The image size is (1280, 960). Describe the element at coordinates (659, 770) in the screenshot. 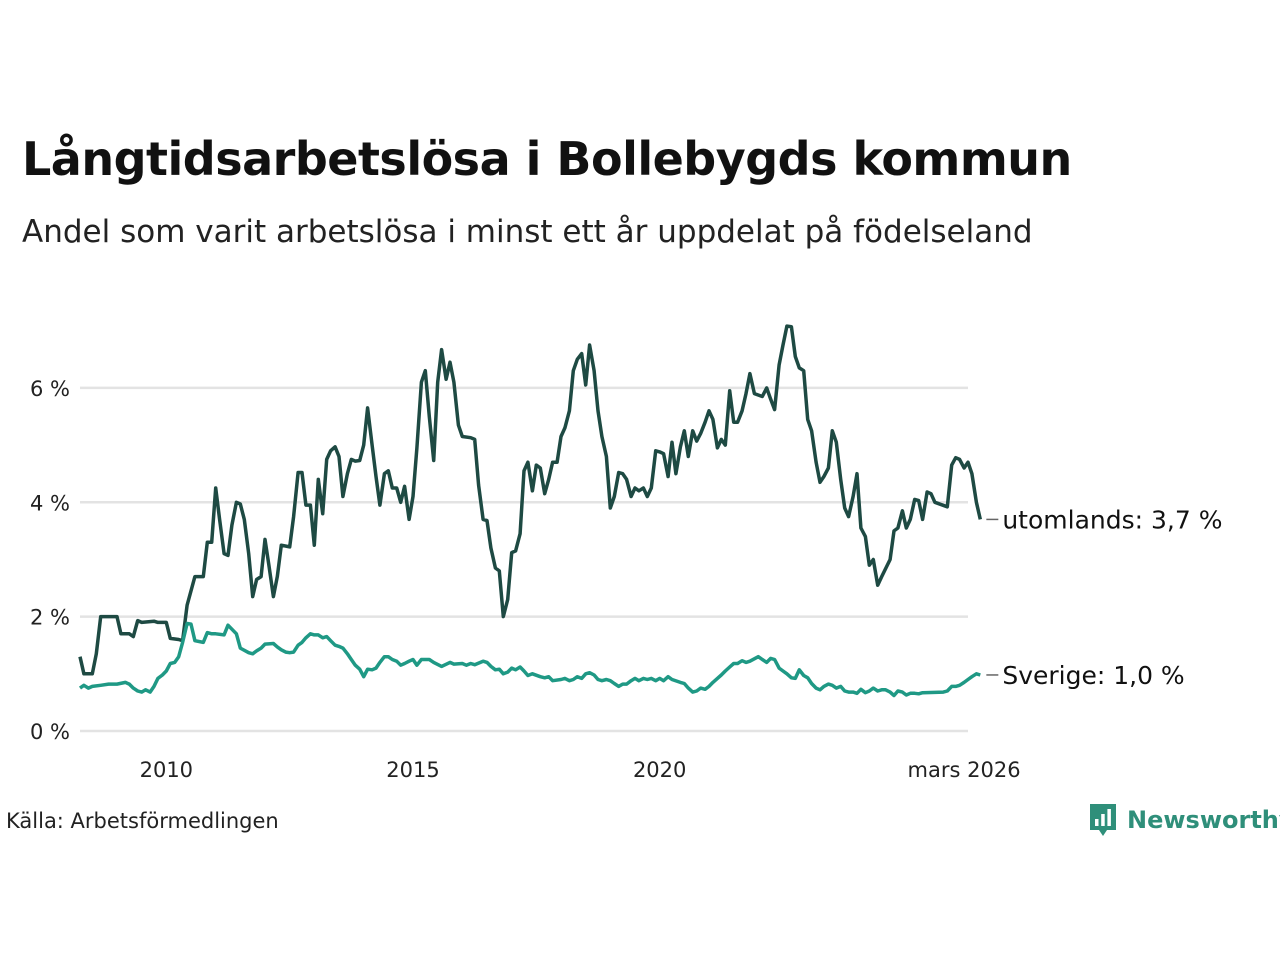

I see `x-tick-label: 2020` at that location.